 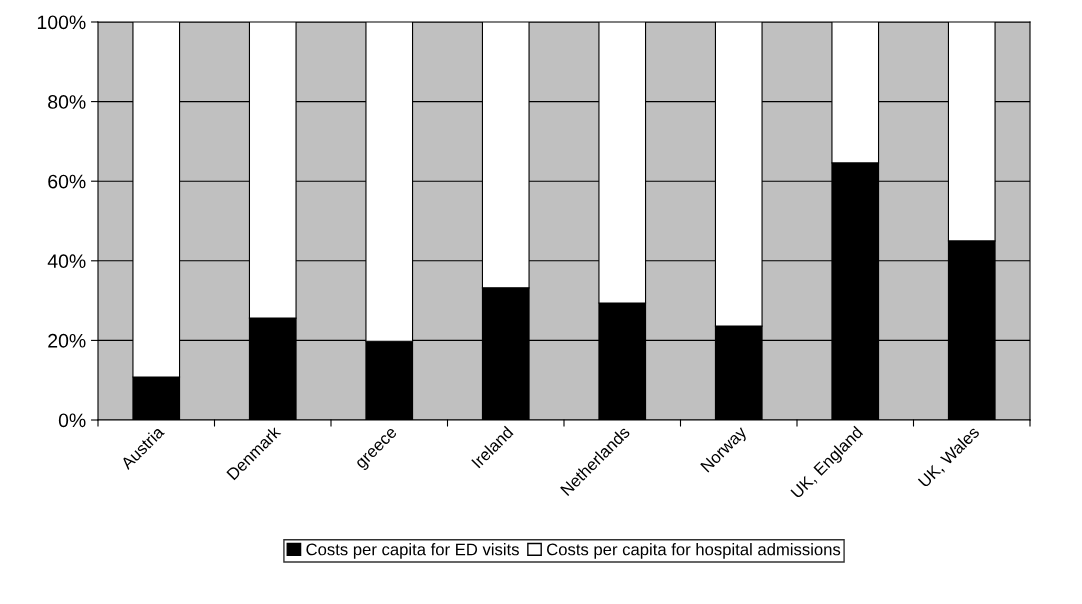 I want to click on legend-label: Costs per capita for hospital admissions, so click(x=694, y=551).